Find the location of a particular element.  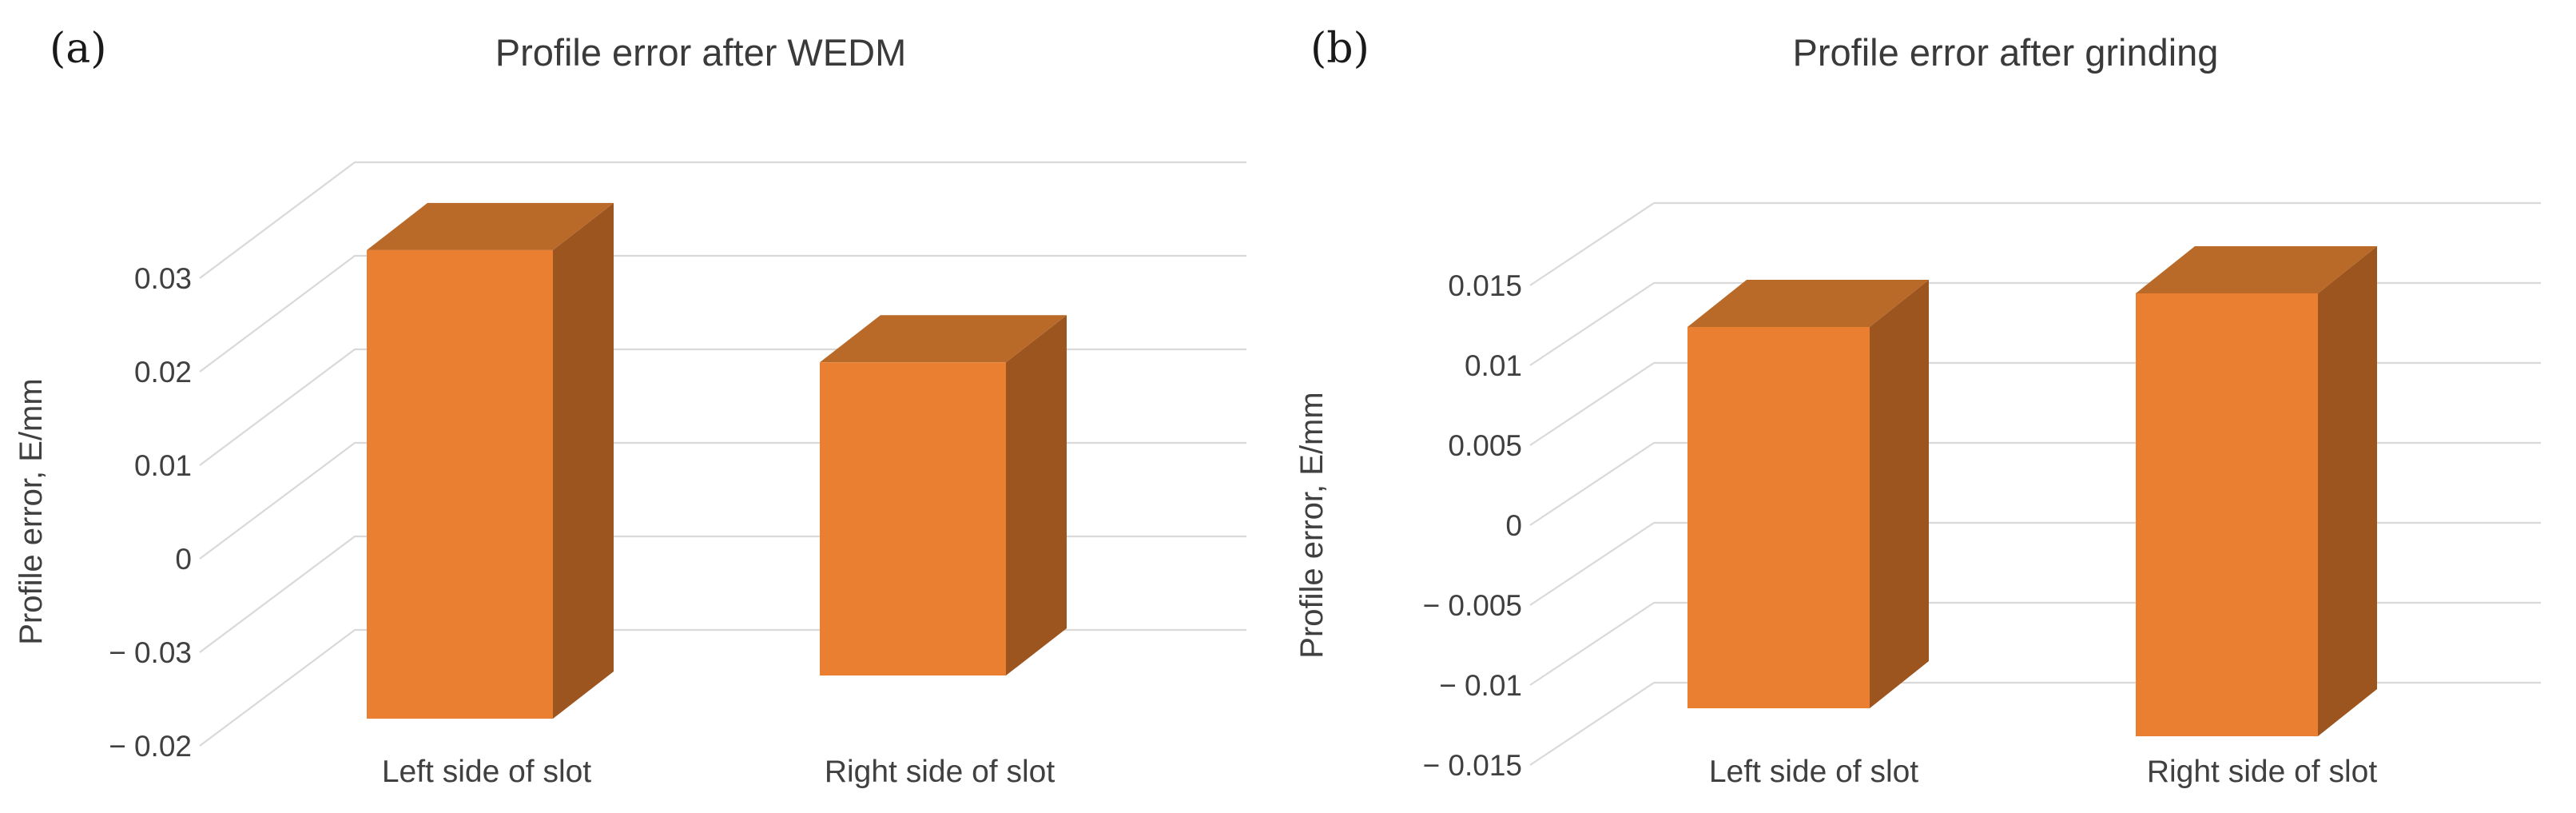

y-tick-label: 0.03 is located at coordinates (163, 278).